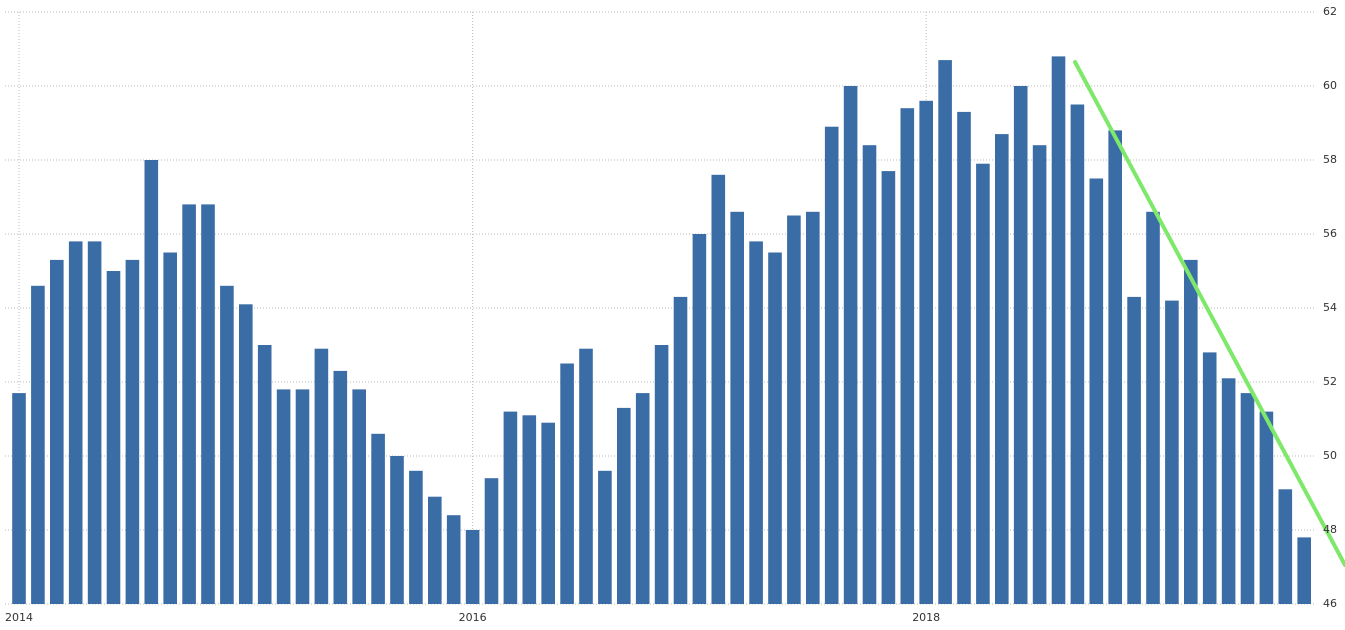  Describe the element at coordinates (1330, 529) in the screenshot. I see `y-tick-label: 48` at that location.